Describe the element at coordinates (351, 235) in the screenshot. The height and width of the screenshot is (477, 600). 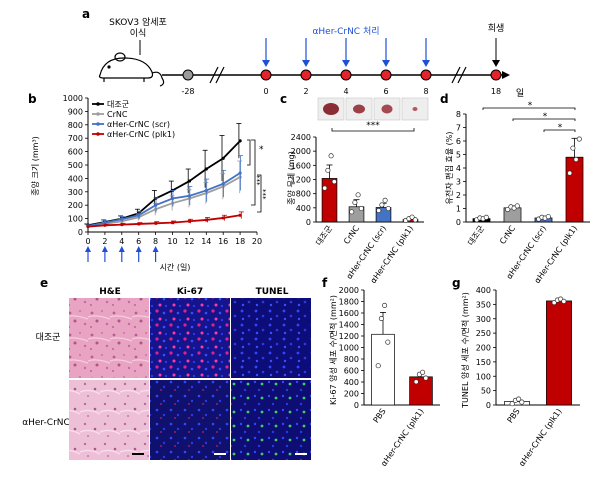
I see `c-chart-xlabel-1: CrNC` at that location.